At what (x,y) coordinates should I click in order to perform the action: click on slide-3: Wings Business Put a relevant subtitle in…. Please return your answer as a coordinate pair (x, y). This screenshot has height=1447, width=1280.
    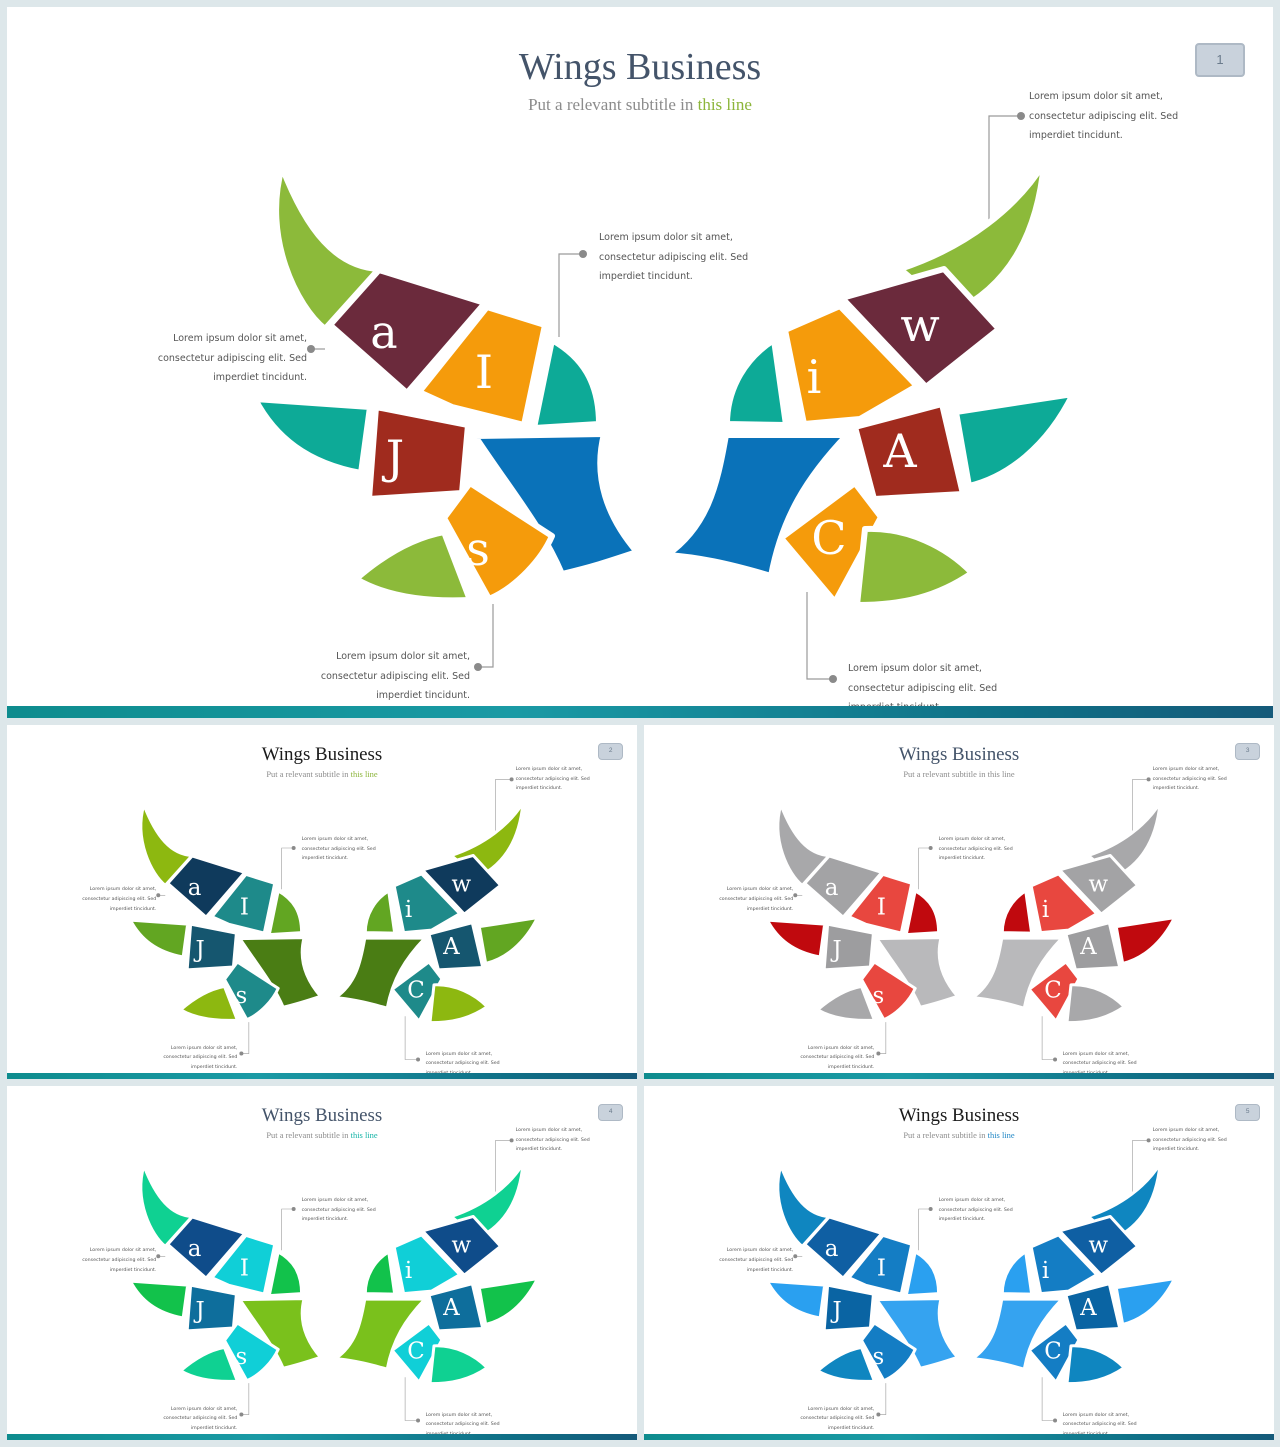
    Looking at the image, I should click on (959, 902).